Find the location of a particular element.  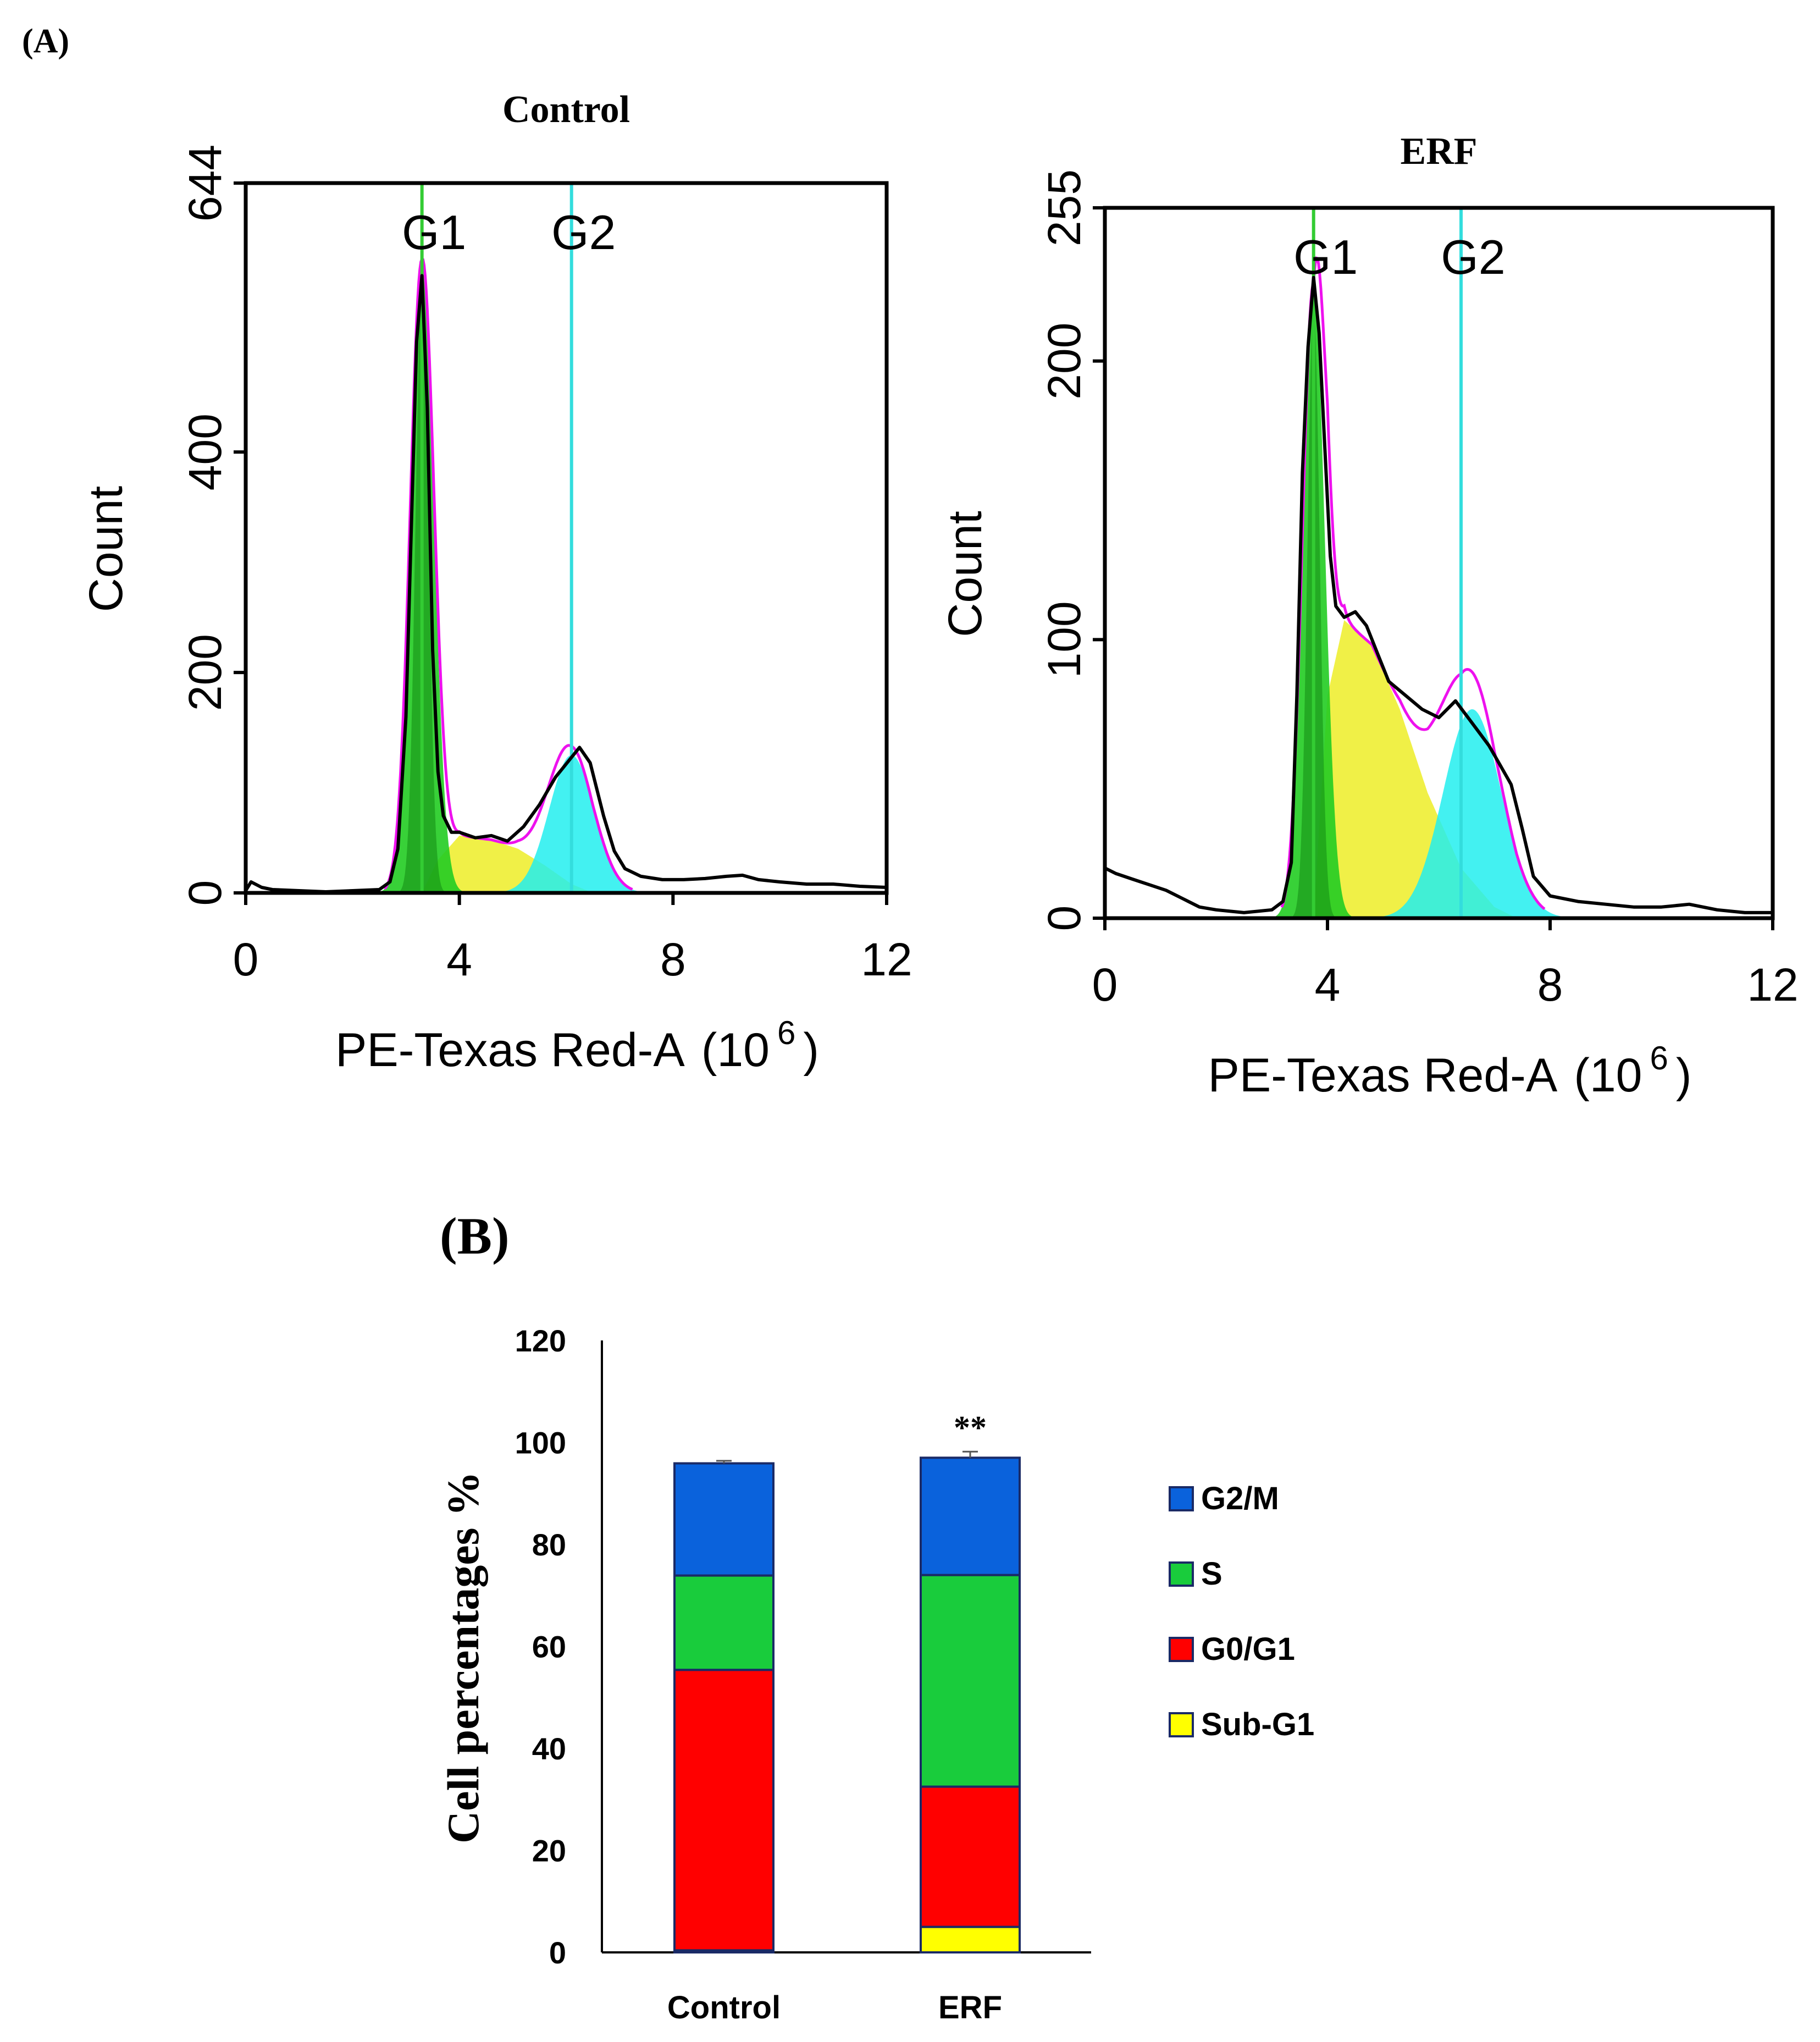

y-tick-label: 400 is located at coordinates (205, 452).